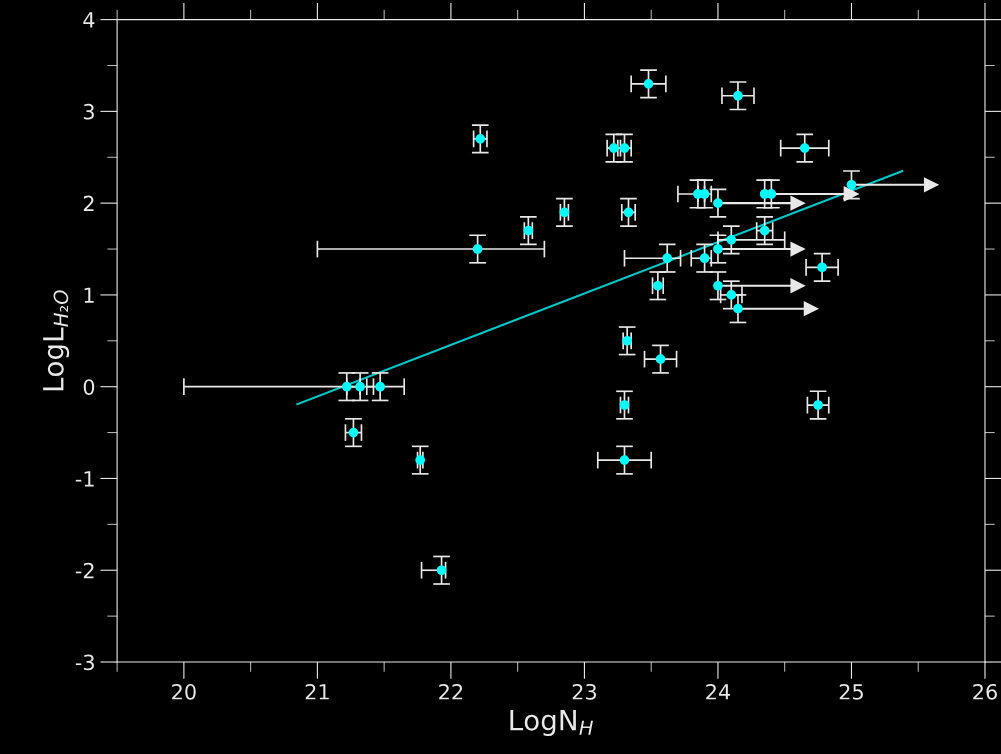 Image resolution: width=1001 pixels, height=754 pixels. Describe the element at coordinates (584, 691) in the screenshot. I see `x-tick-label: 23` at that location.